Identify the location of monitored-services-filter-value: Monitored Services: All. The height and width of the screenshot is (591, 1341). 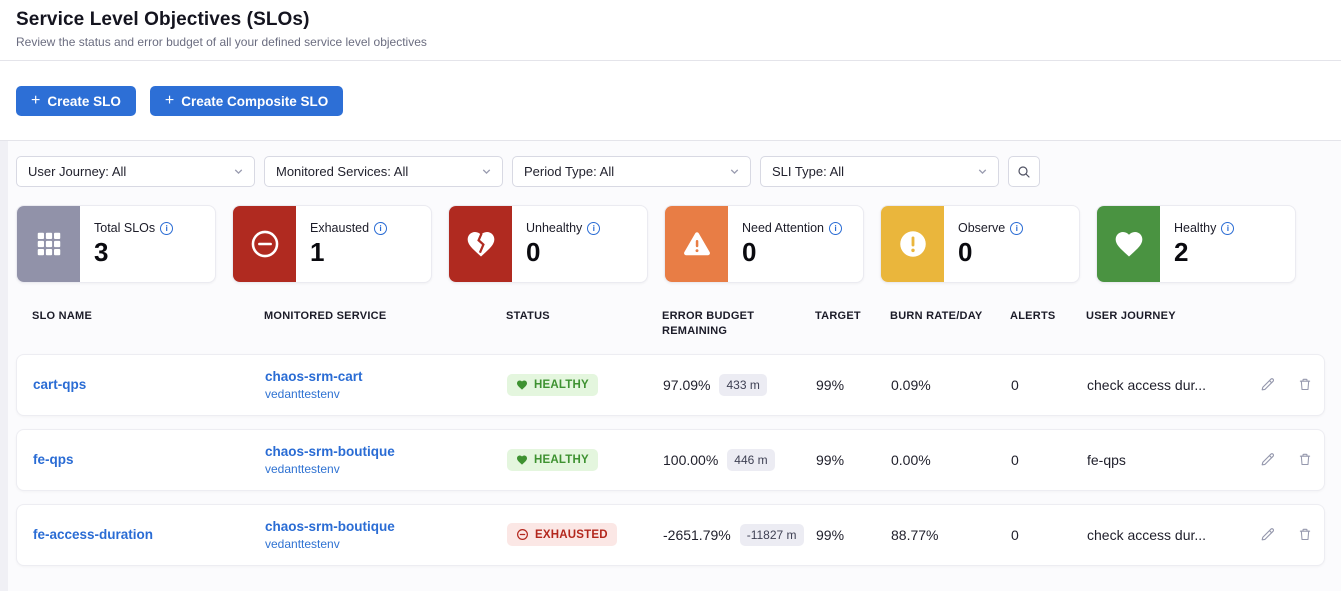
(342, 171).